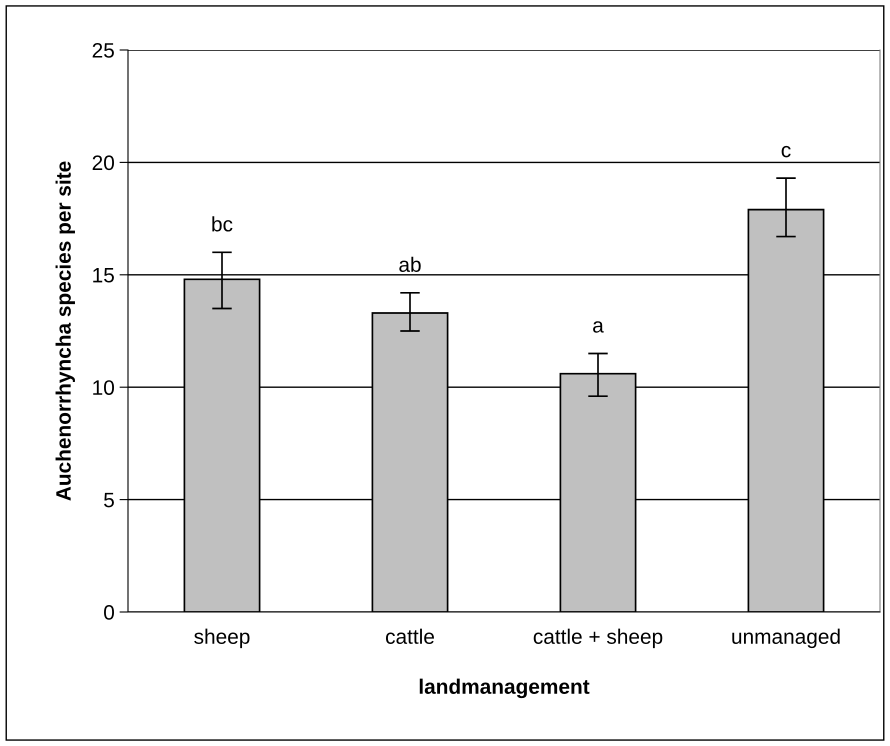 This screenshot has width=890, height=746. What do you see at coordinates (505, 688) in the screenshot?
I see `x-axis-title: landmanagement` at bounding box center [505, 688].